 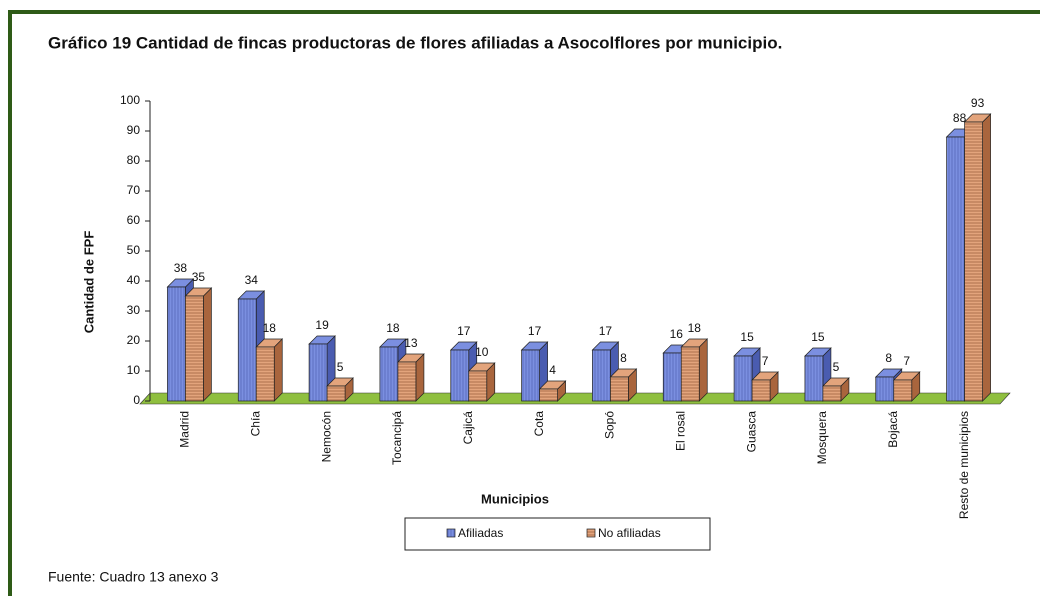 What do you see at coordinates (960, 118) in the screenshot?
I see `value-label: 88` at bounding box center [960, 118].